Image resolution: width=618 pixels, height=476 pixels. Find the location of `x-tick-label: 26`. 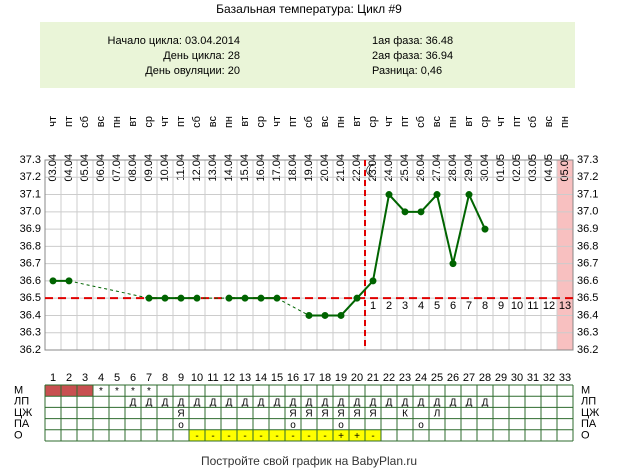

x-tick-label: 26 is located at coordinates (453, 378).